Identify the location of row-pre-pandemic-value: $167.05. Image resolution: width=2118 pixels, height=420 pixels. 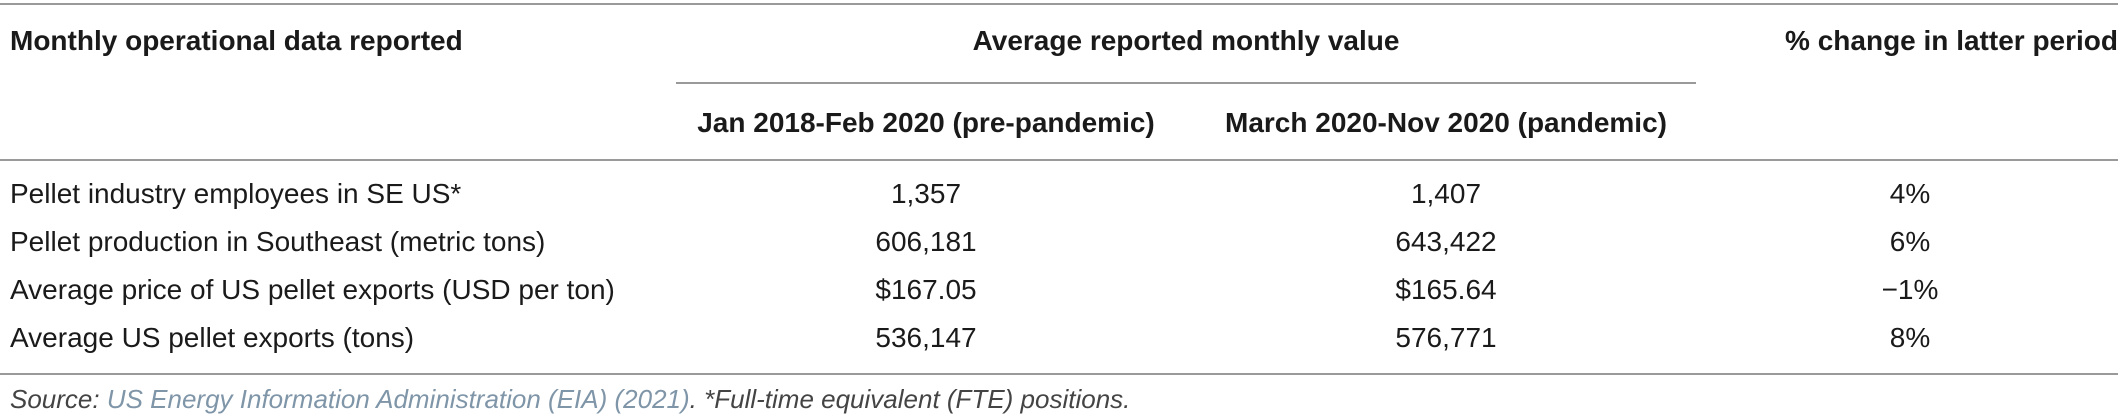
(926, 289).